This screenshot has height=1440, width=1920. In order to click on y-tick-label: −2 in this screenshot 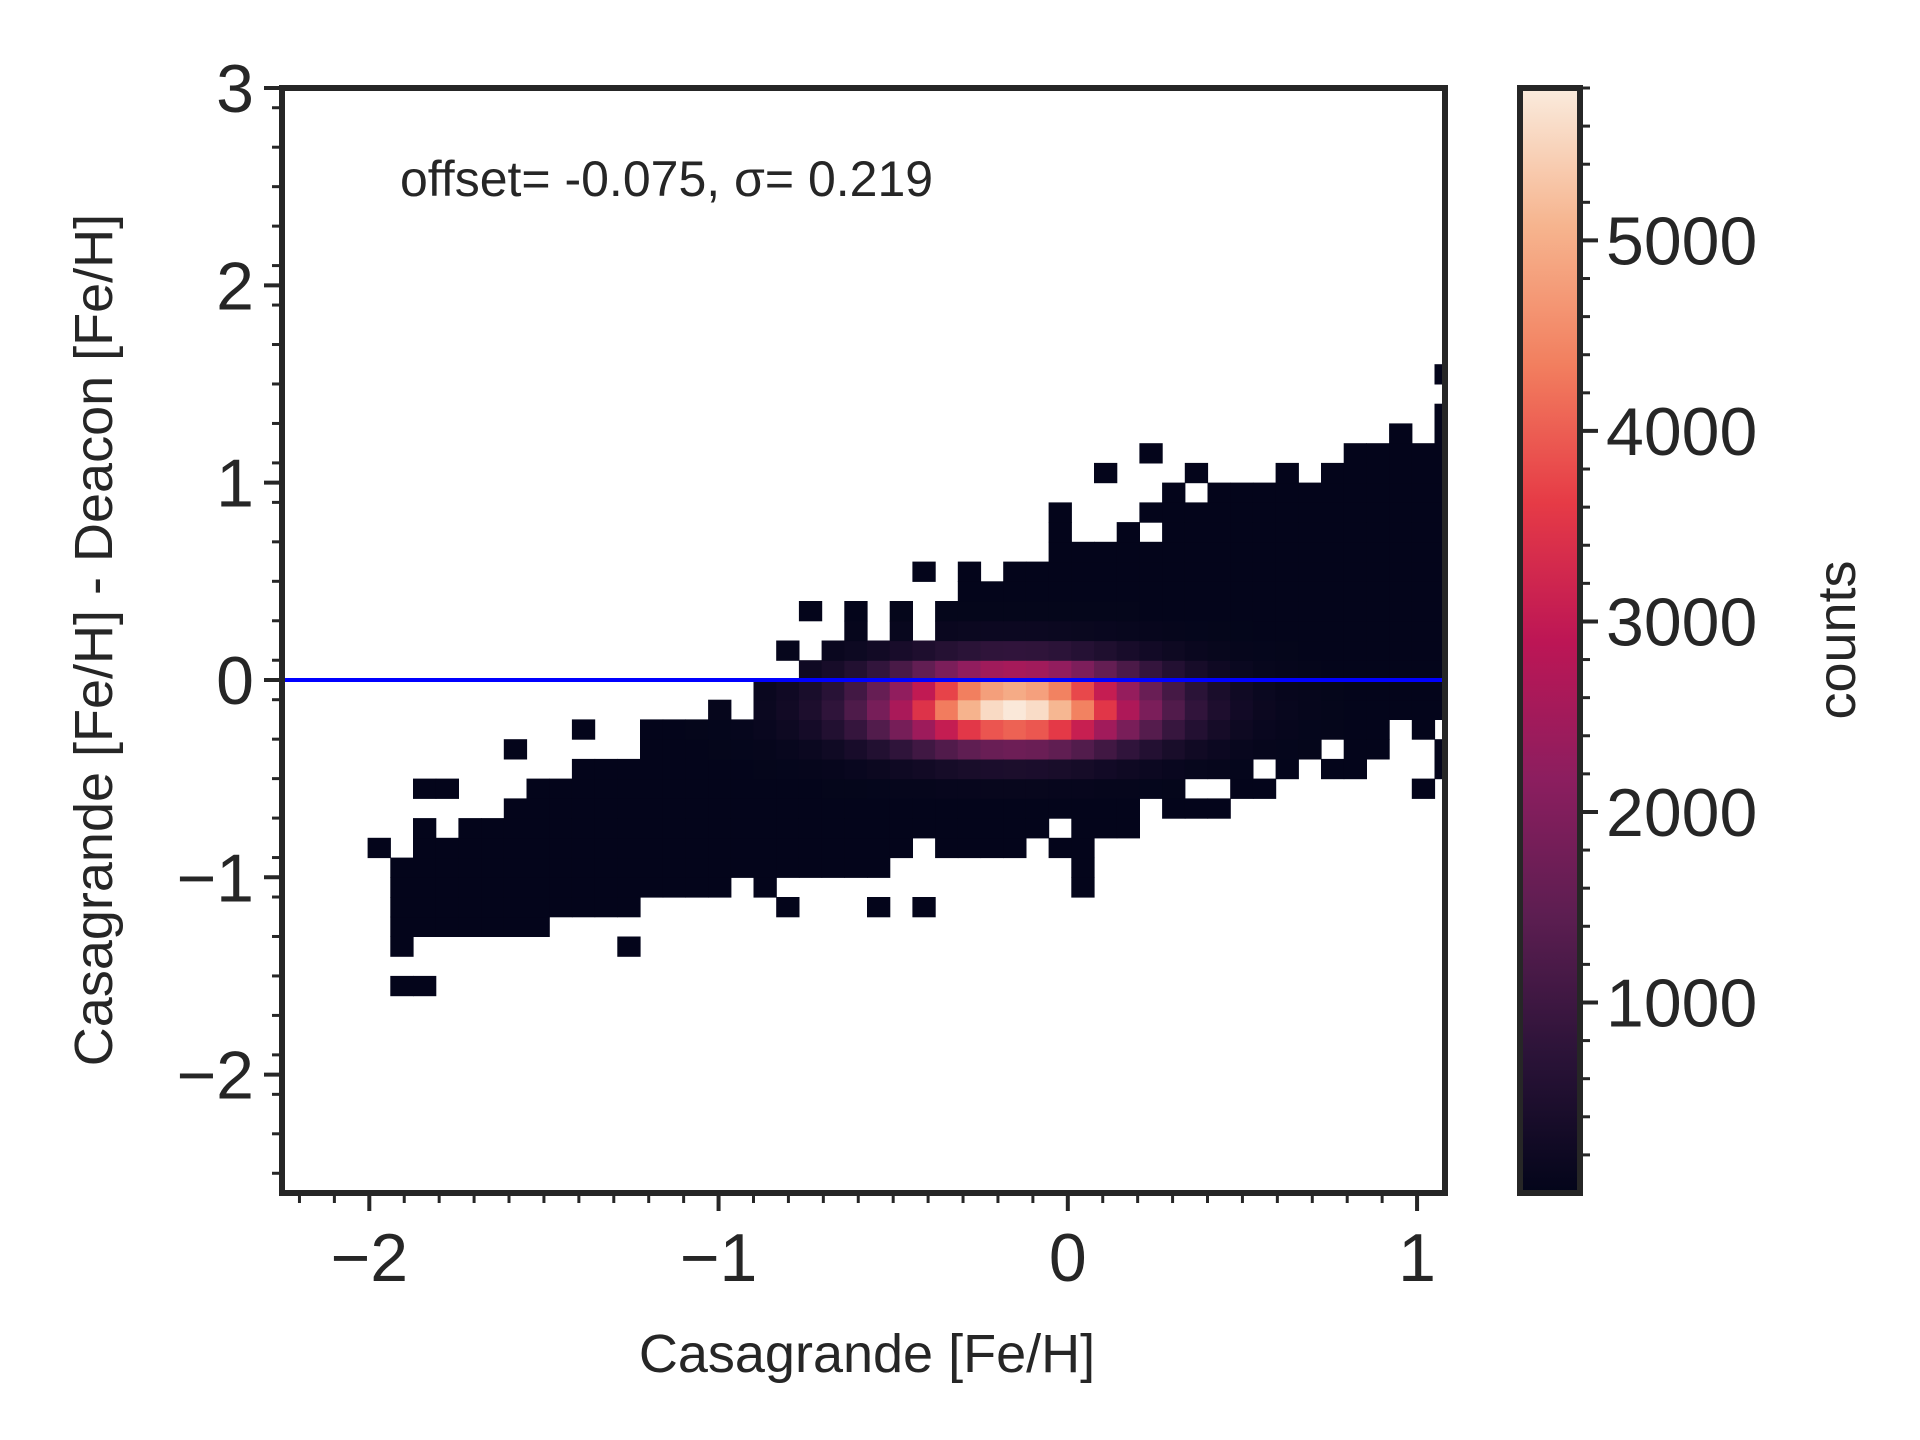, I will do `click(215, 1076)`.